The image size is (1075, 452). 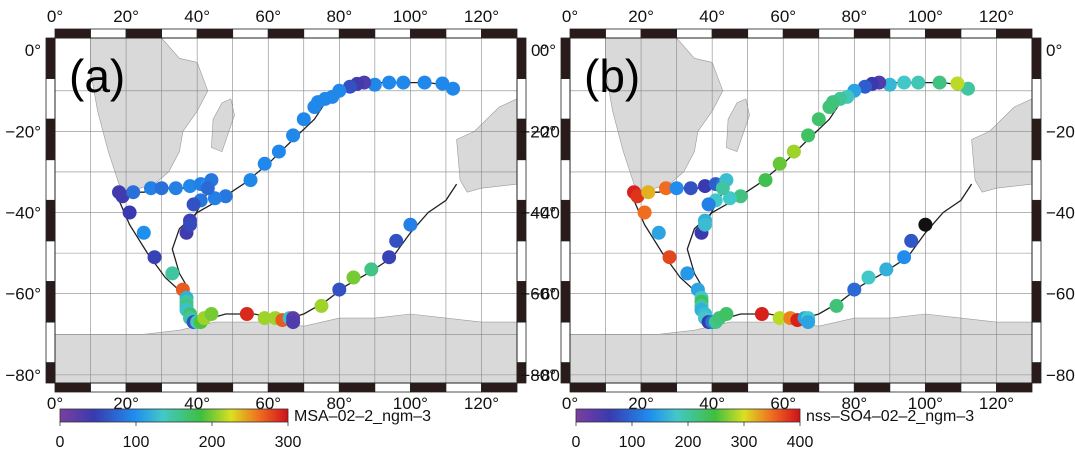 What do you see at coordinates (641, 403) in the screenshot?
I see `lon-tick-label: 20°` at bounding box center [641, 403].